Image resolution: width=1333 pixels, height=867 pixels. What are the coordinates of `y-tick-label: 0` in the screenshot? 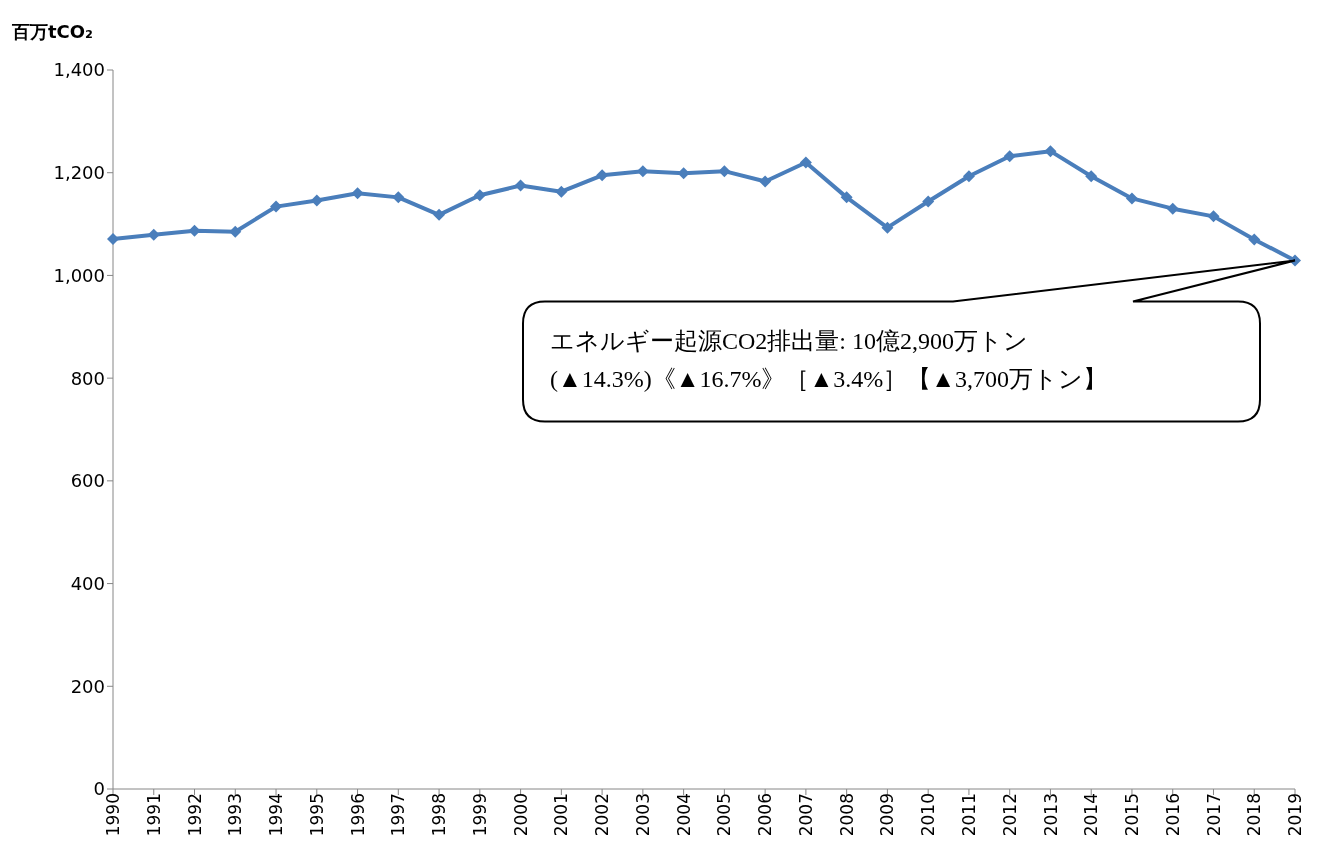 It's located at (99, 789).